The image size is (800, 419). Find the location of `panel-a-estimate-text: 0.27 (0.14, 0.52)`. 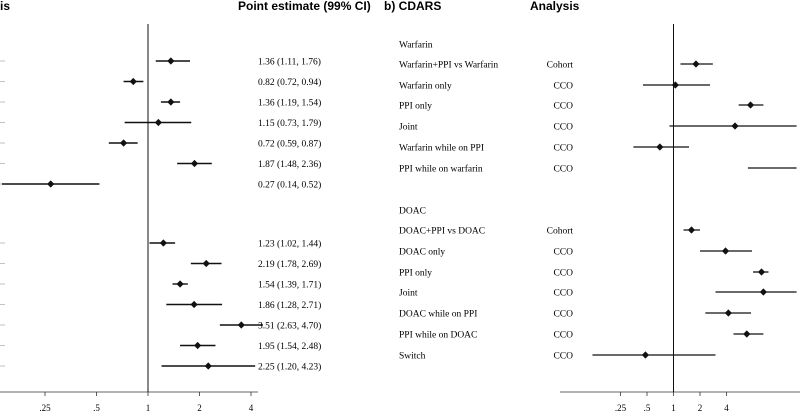

panel-a-estimate-text: 0.27 (0.14, 0.52) is located at coordinates (289, 185).